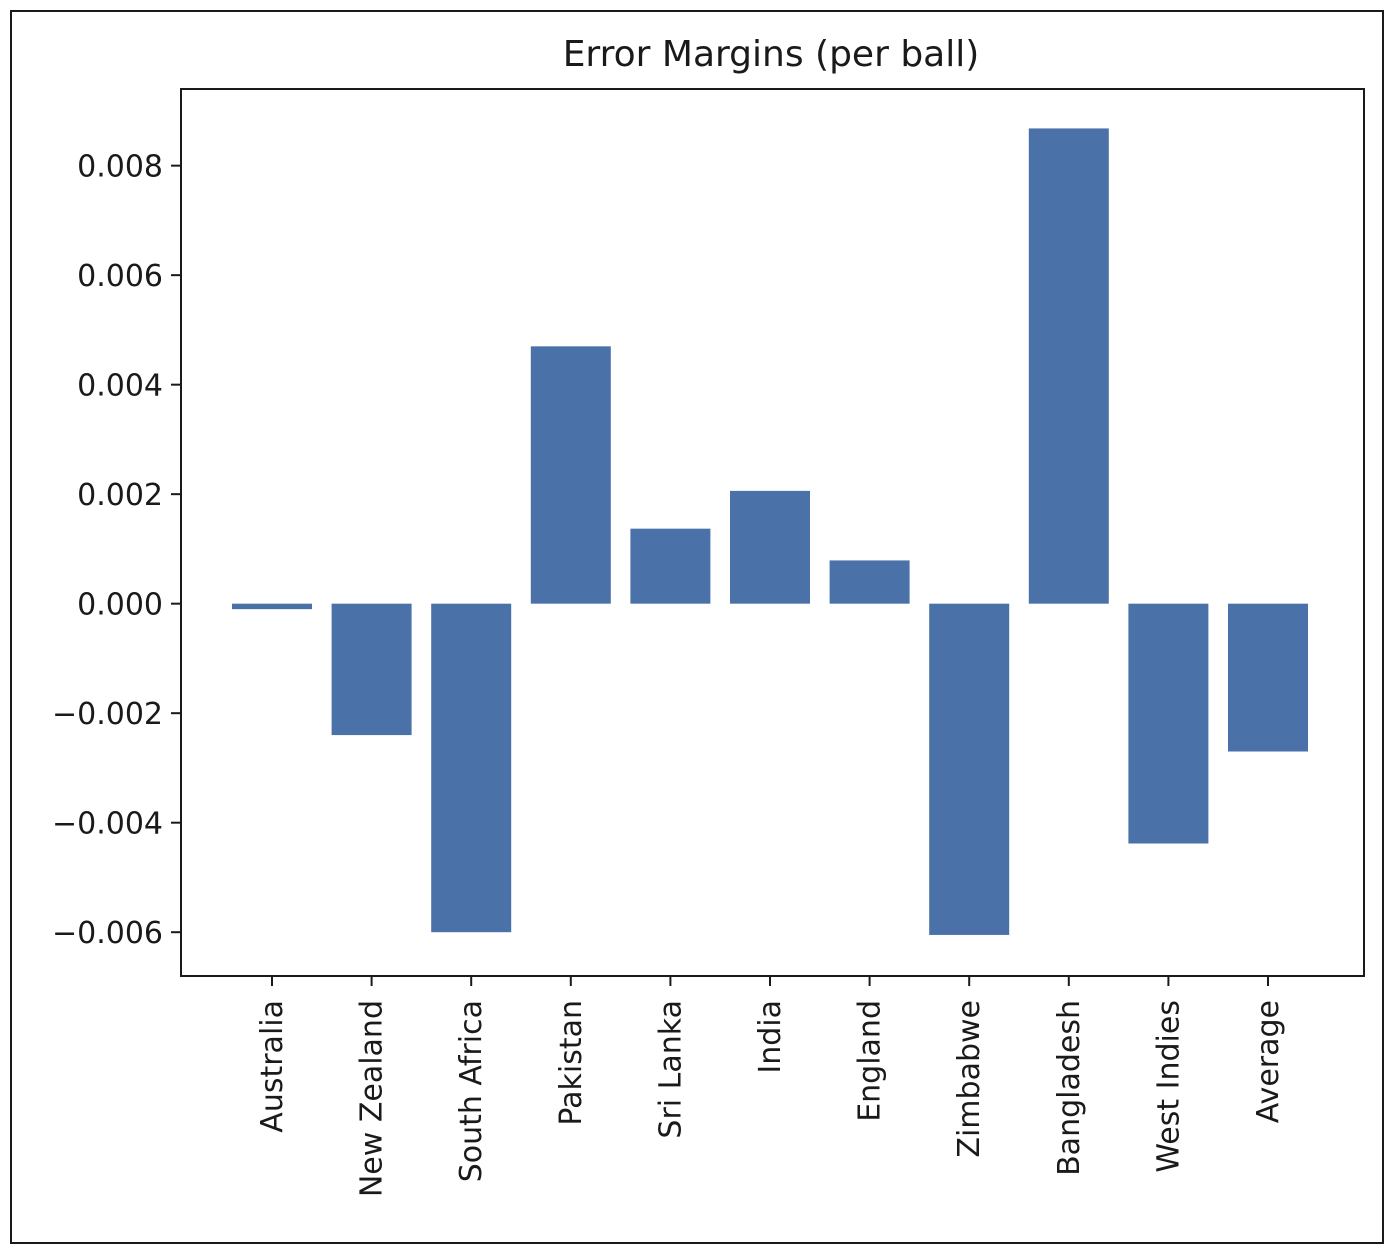  Describe the element at coordinates (570, 475) in the screenshot. I see `bar-pakistan` at that location.